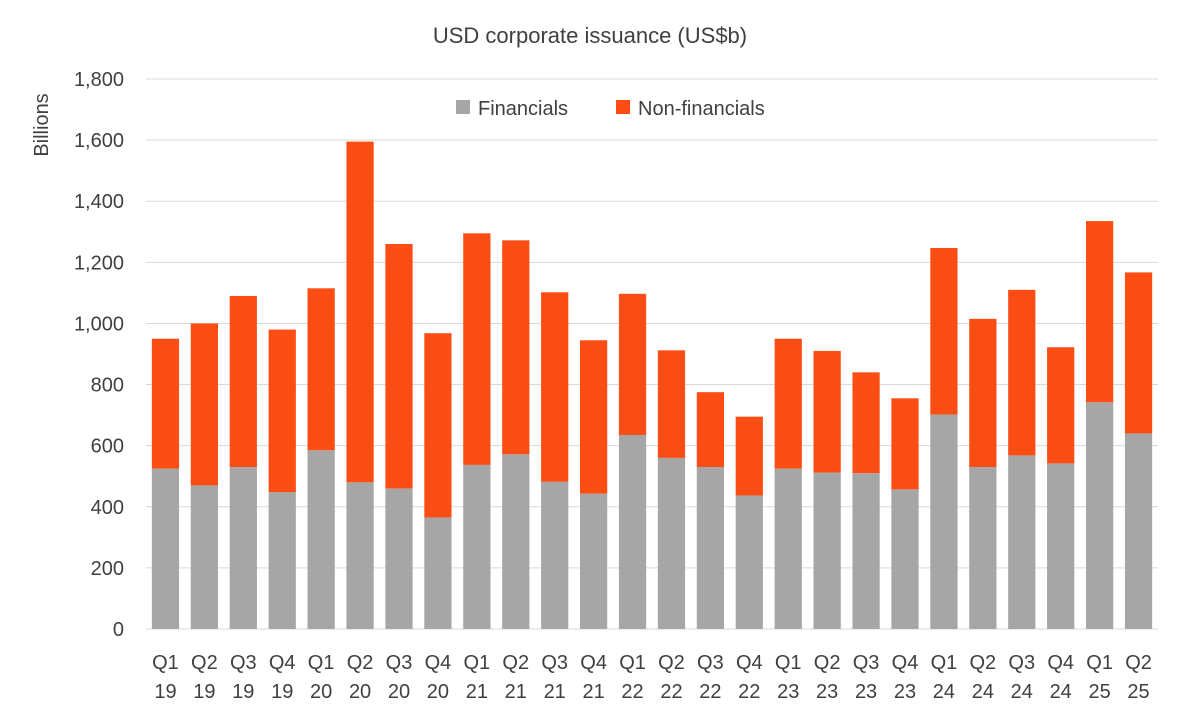  Describe the element at coordinates (1022, 692) in the screenshot. I see `x-tick-label-year: 24` at that location.